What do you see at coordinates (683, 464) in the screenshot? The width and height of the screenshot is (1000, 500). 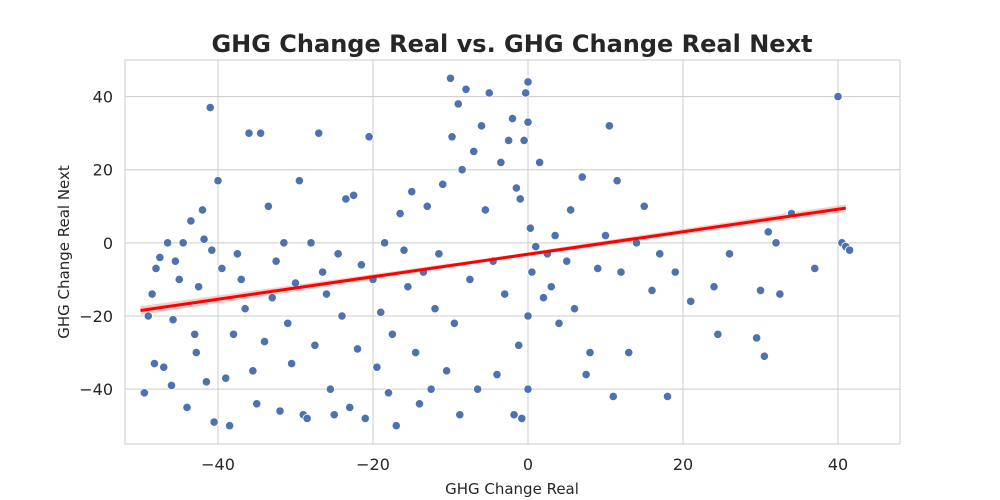 I see `x-tick-label: 20` at bounding box center [683, 464].